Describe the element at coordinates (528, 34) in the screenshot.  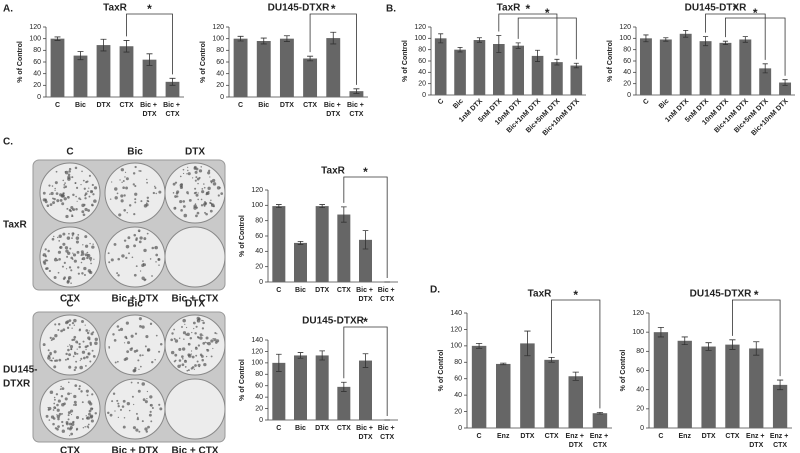
I see `significance-bracket` at that location.